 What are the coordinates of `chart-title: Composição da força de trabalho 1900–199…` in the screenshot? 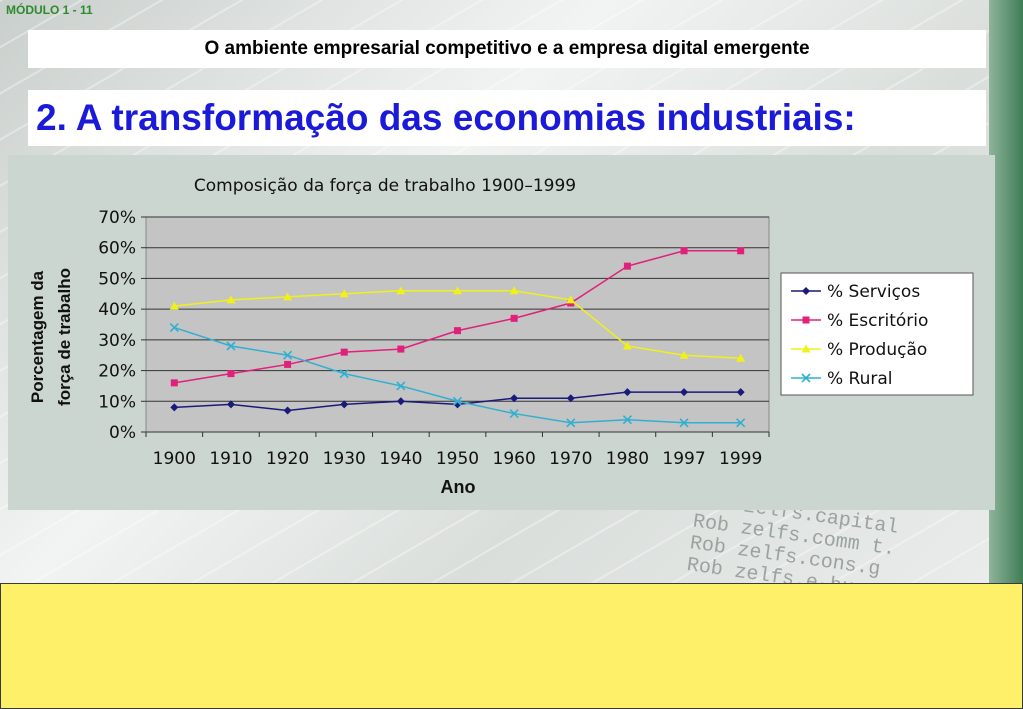 It's located at (385, 186).